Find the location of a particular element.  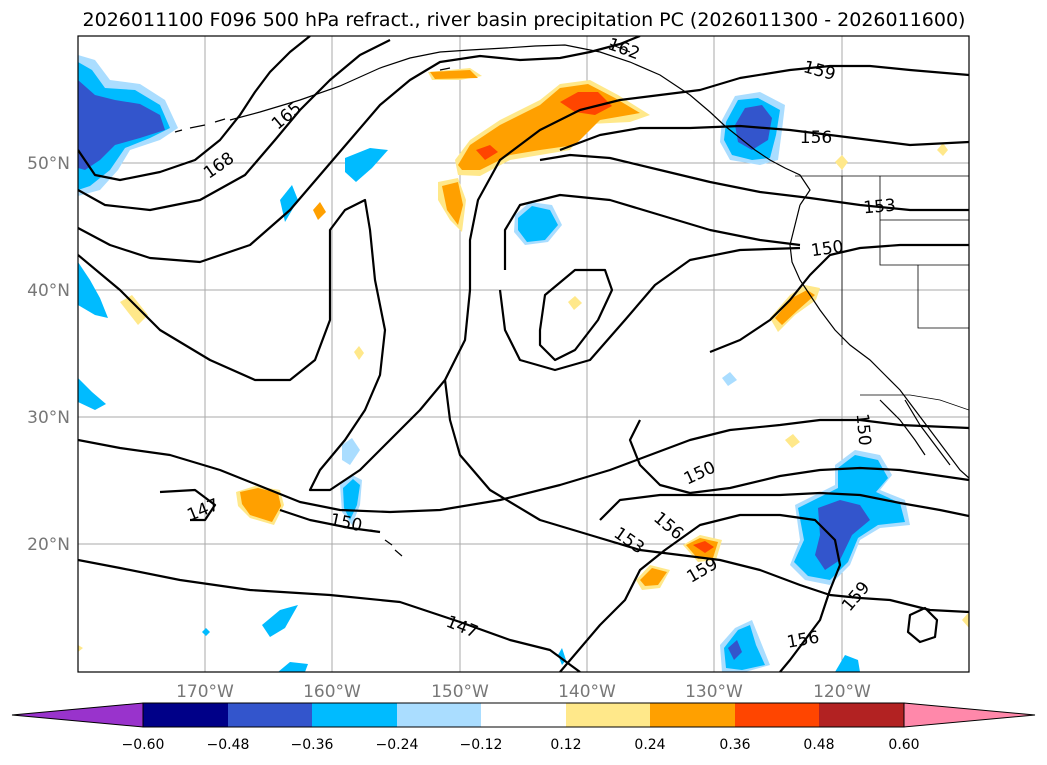

lon-label-140w: 140°W is located at coordinates (587, 692).